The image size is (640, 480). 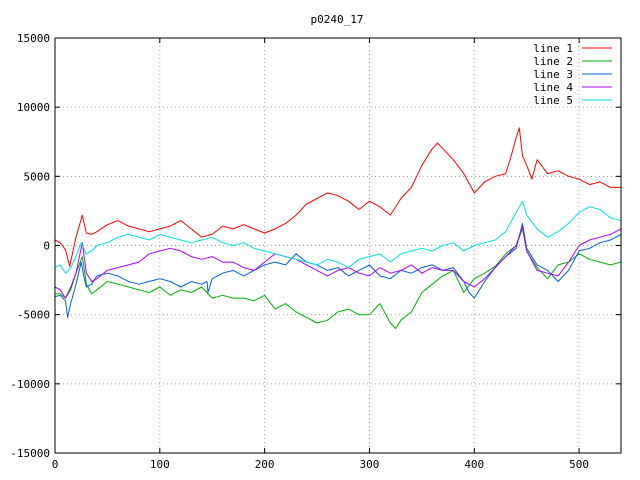 I want to click on legend-label: line 3, so click(x=553, y=74).